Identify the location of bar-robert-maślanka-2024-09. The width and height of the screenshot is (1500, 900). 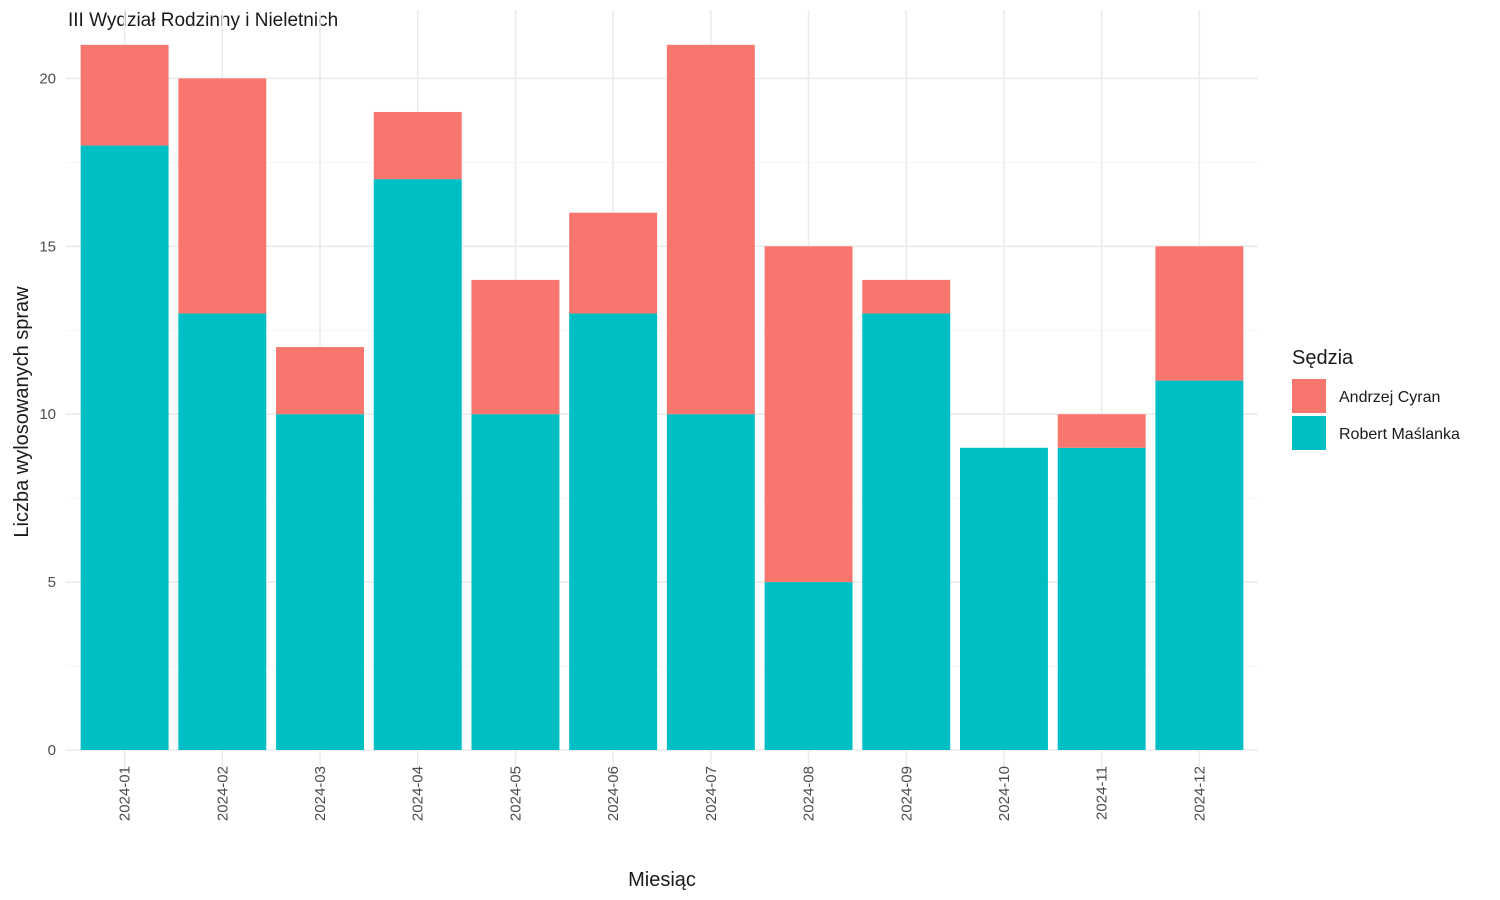
(906, 531).